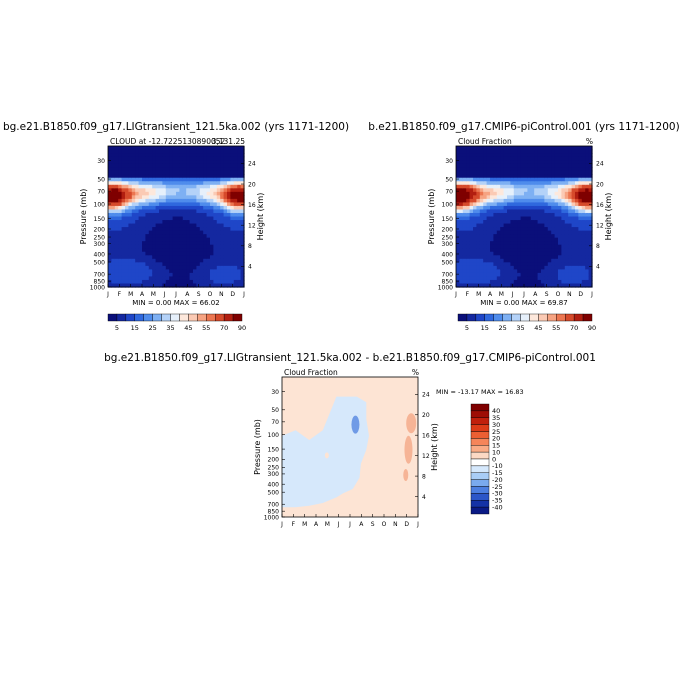 The width and height of the screenshot is (700, 700). I want to click on height-tick-label: 20, so click(252, 184).